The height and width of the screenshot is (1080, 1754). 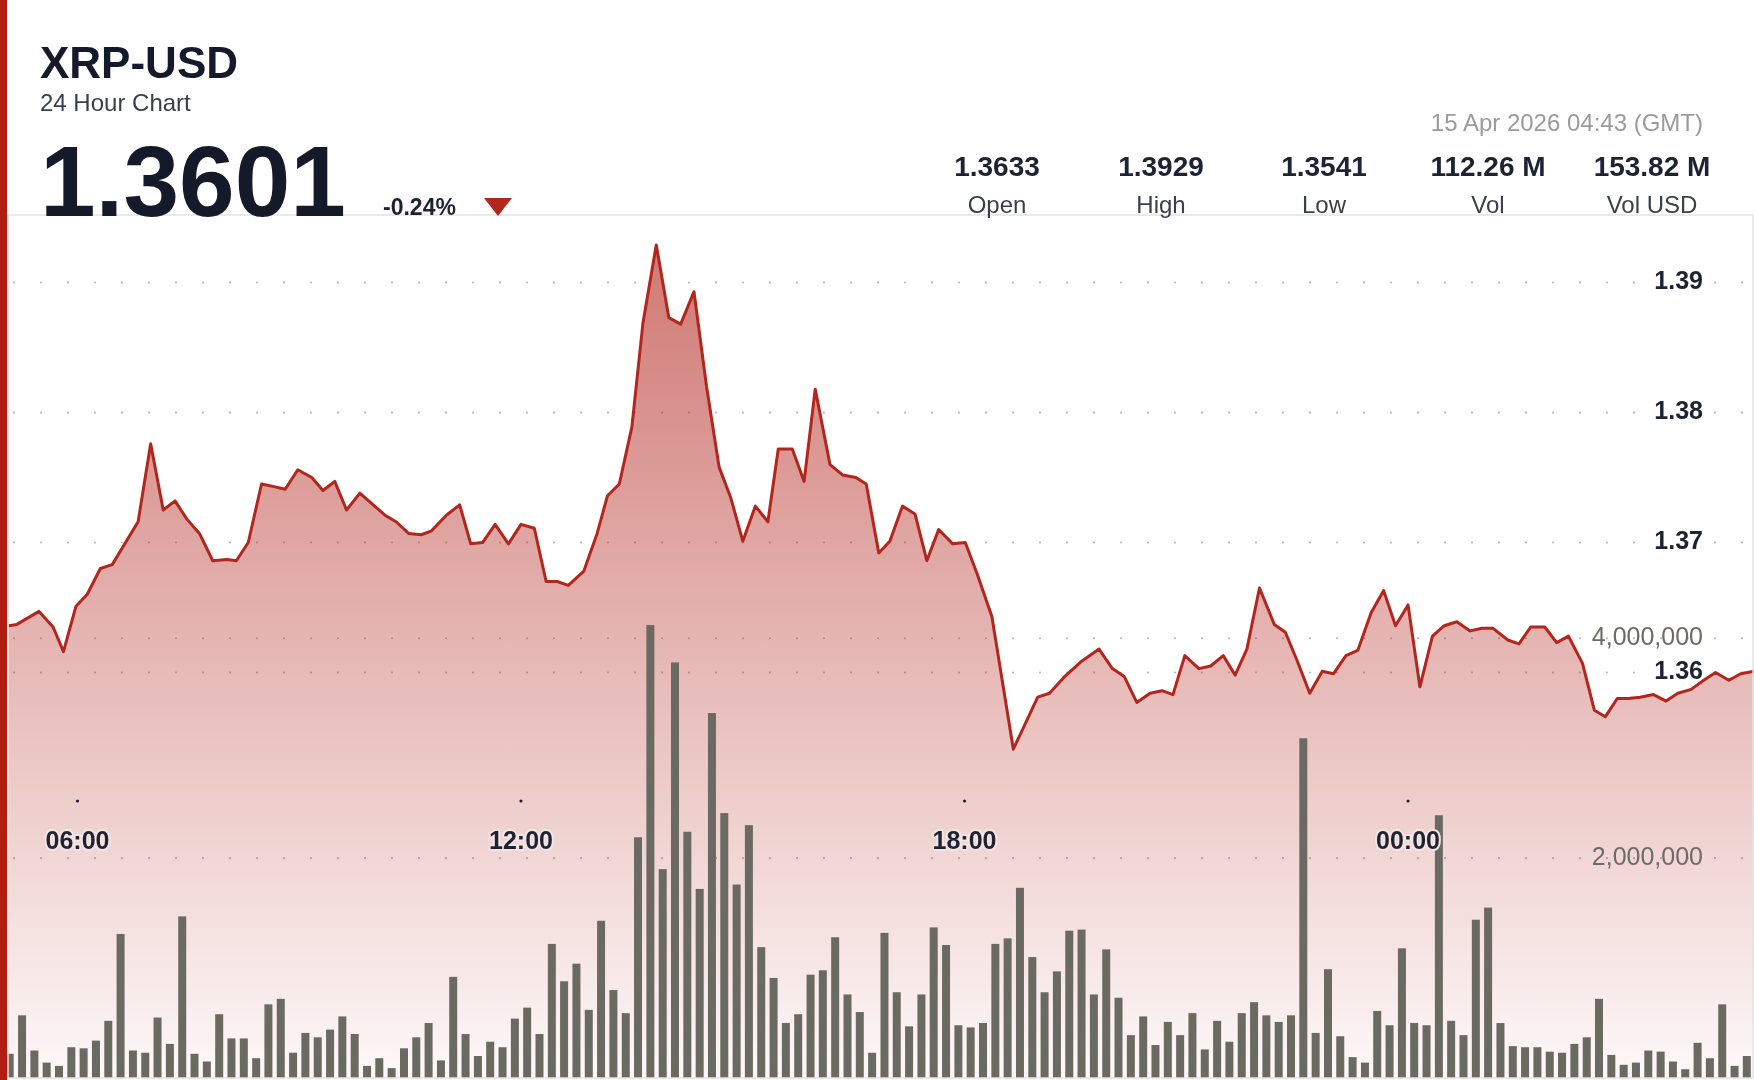 What do you see at coordinates (964, 839) in the screenshot?
I see `x-tick-label: 18:00` at bounding box center [964, 839].